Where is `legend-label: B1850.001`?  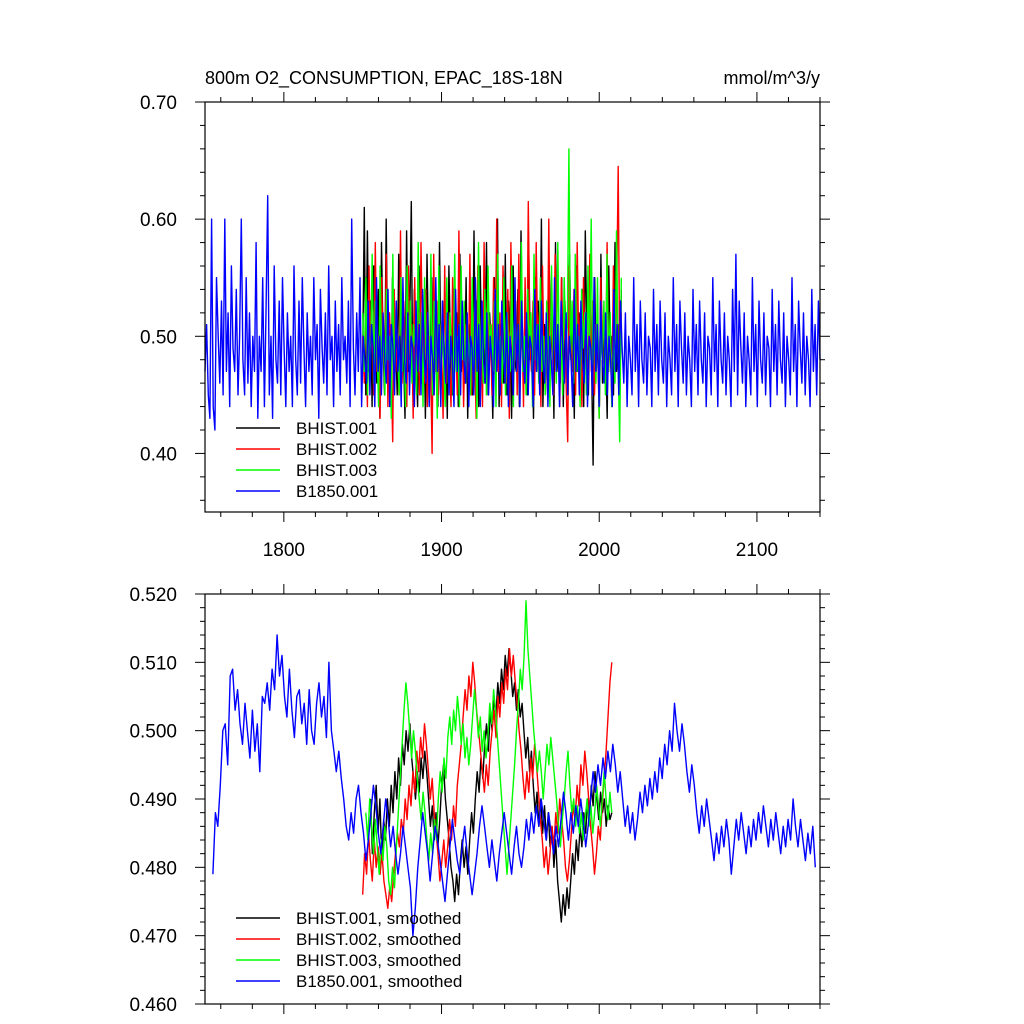
legend-label: B1850.001 is located at coordinates (337, 491).